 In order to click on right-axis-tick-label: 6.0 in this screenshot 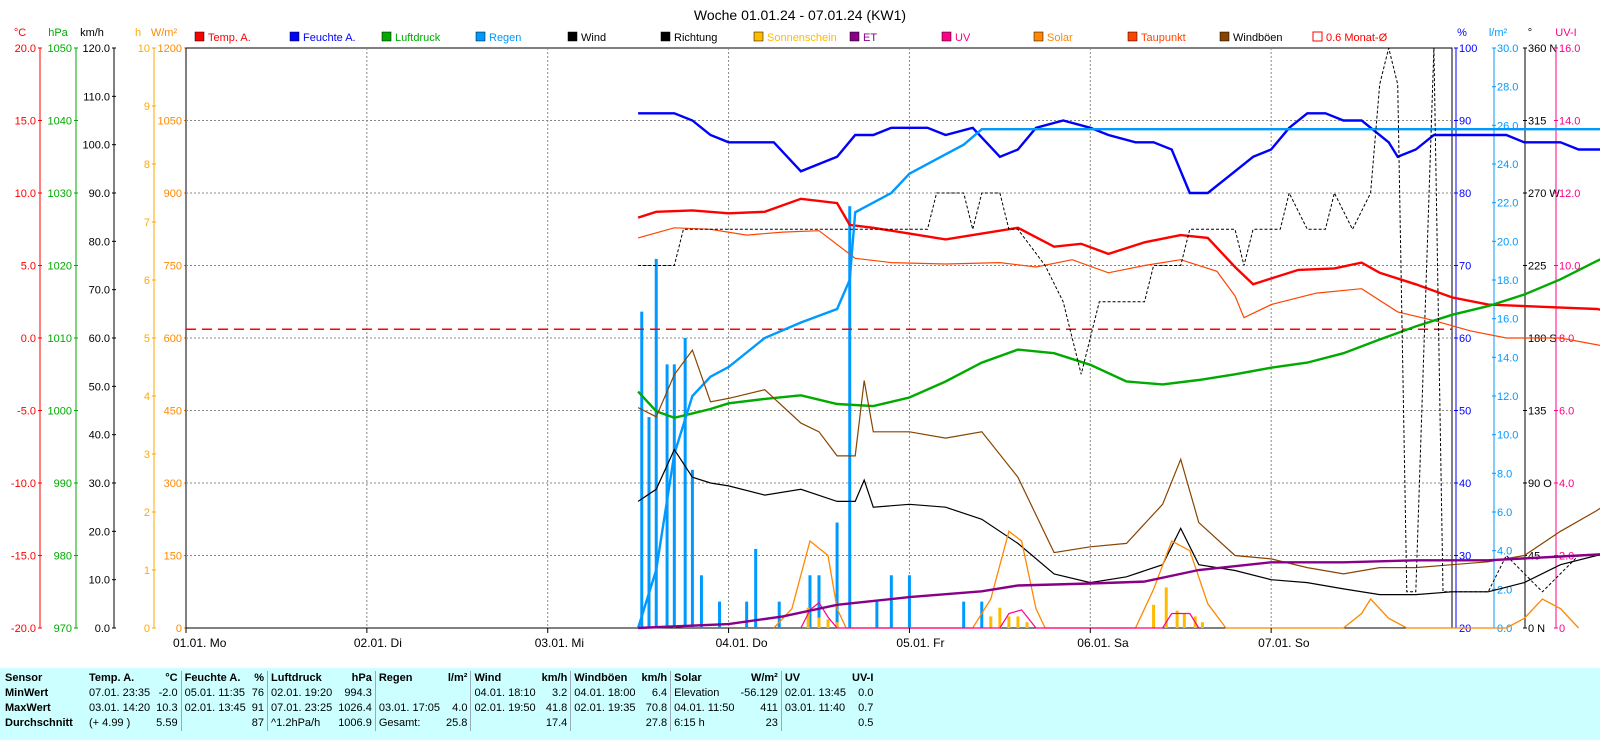, I will do `click(1504, 513)`.